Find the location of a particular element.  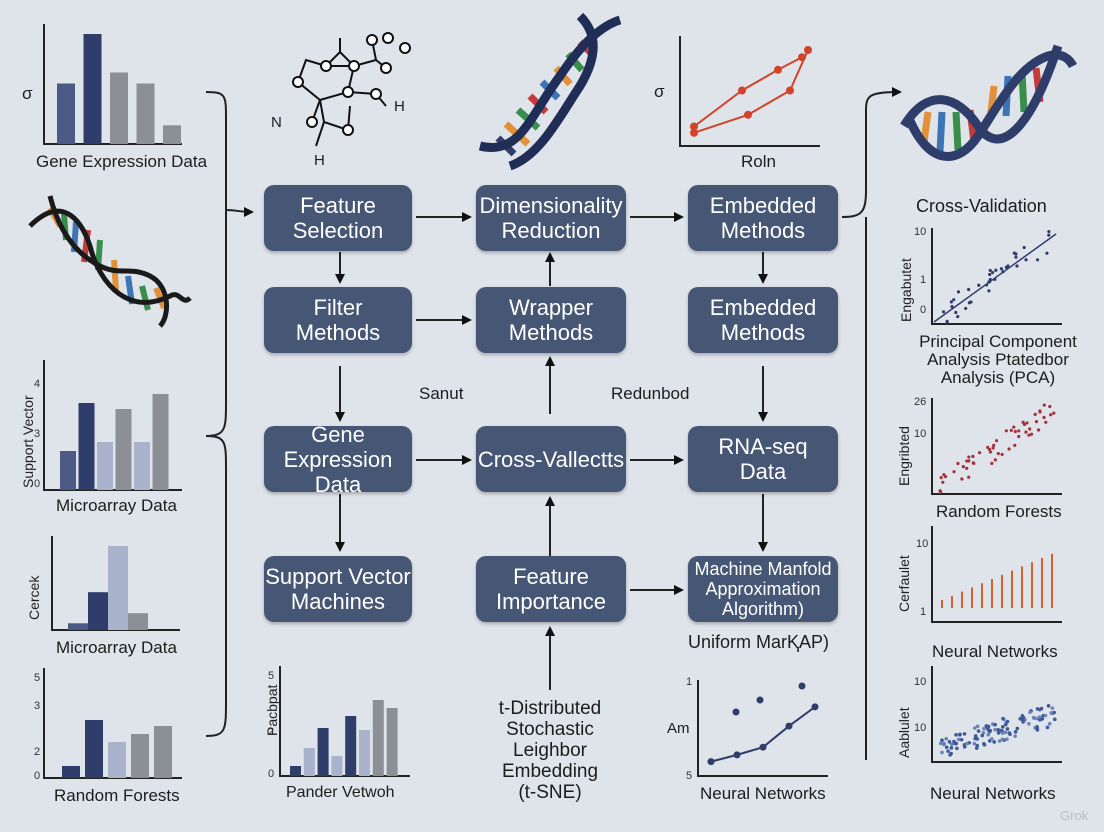

tick: 0 is located at coordinates (271, 774).